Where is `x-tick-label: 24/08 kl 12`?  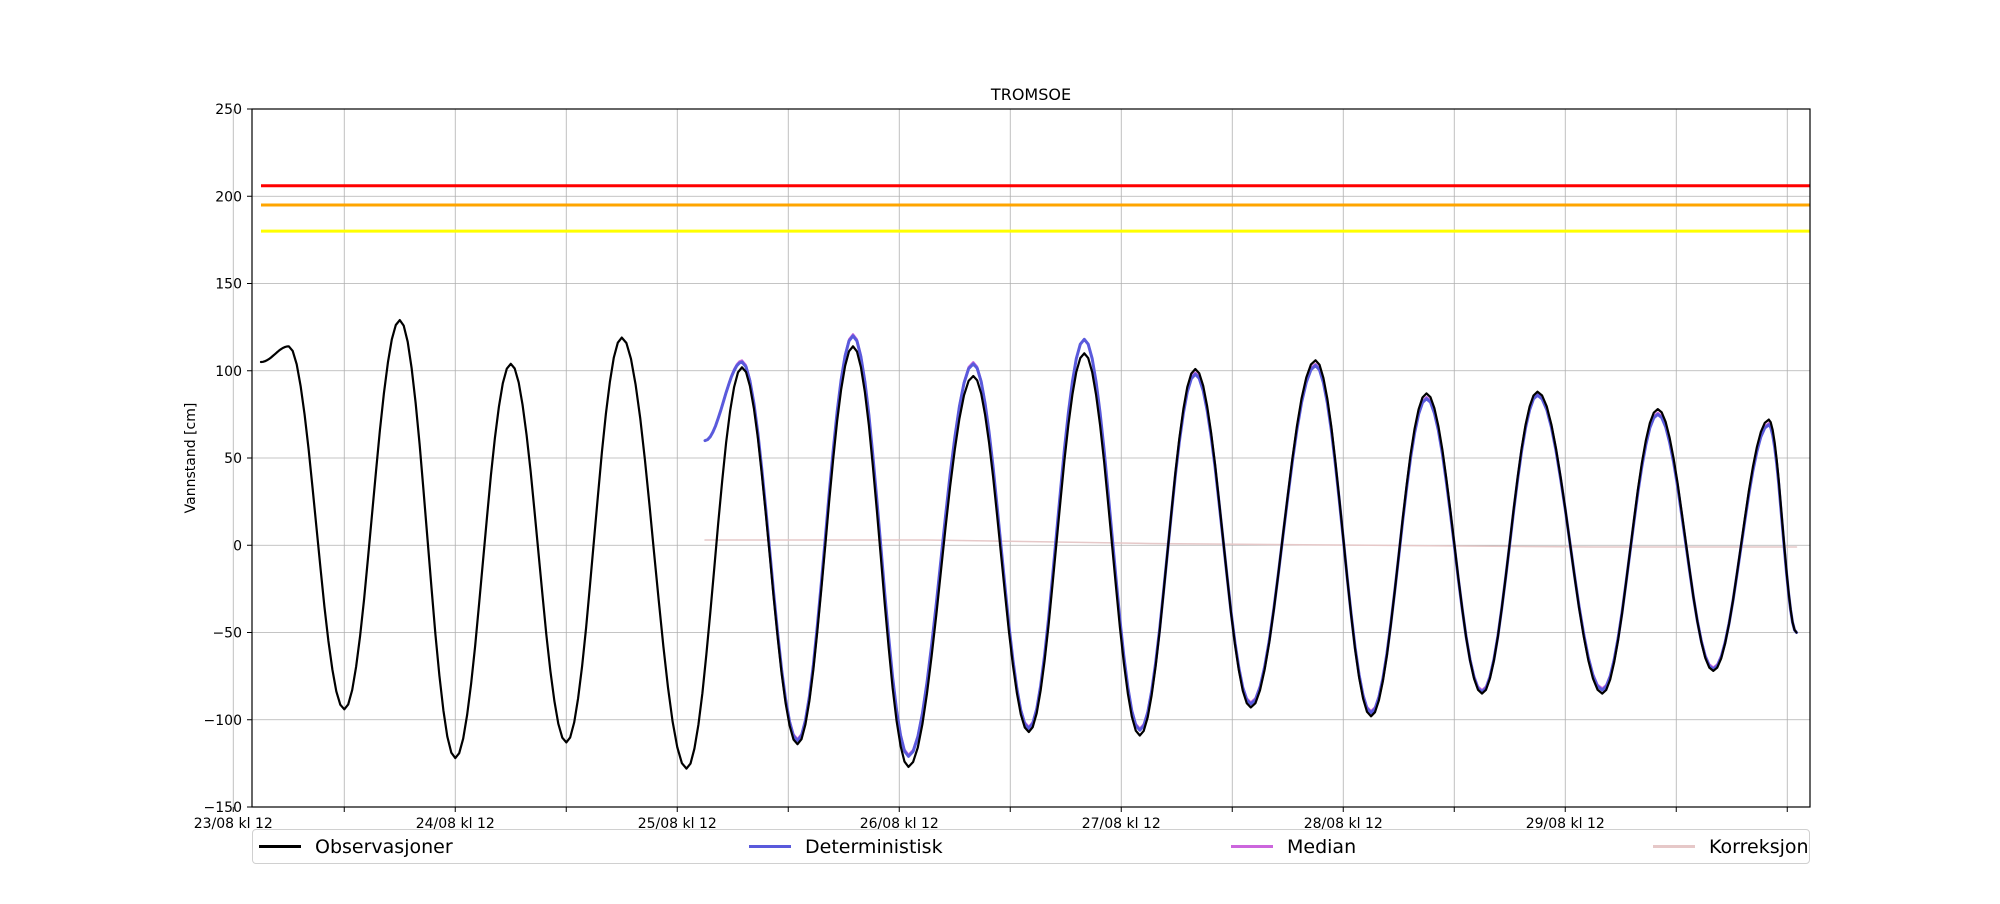
x-tick-label: 24/08 kl 12 is located at coordinates (455, 824).